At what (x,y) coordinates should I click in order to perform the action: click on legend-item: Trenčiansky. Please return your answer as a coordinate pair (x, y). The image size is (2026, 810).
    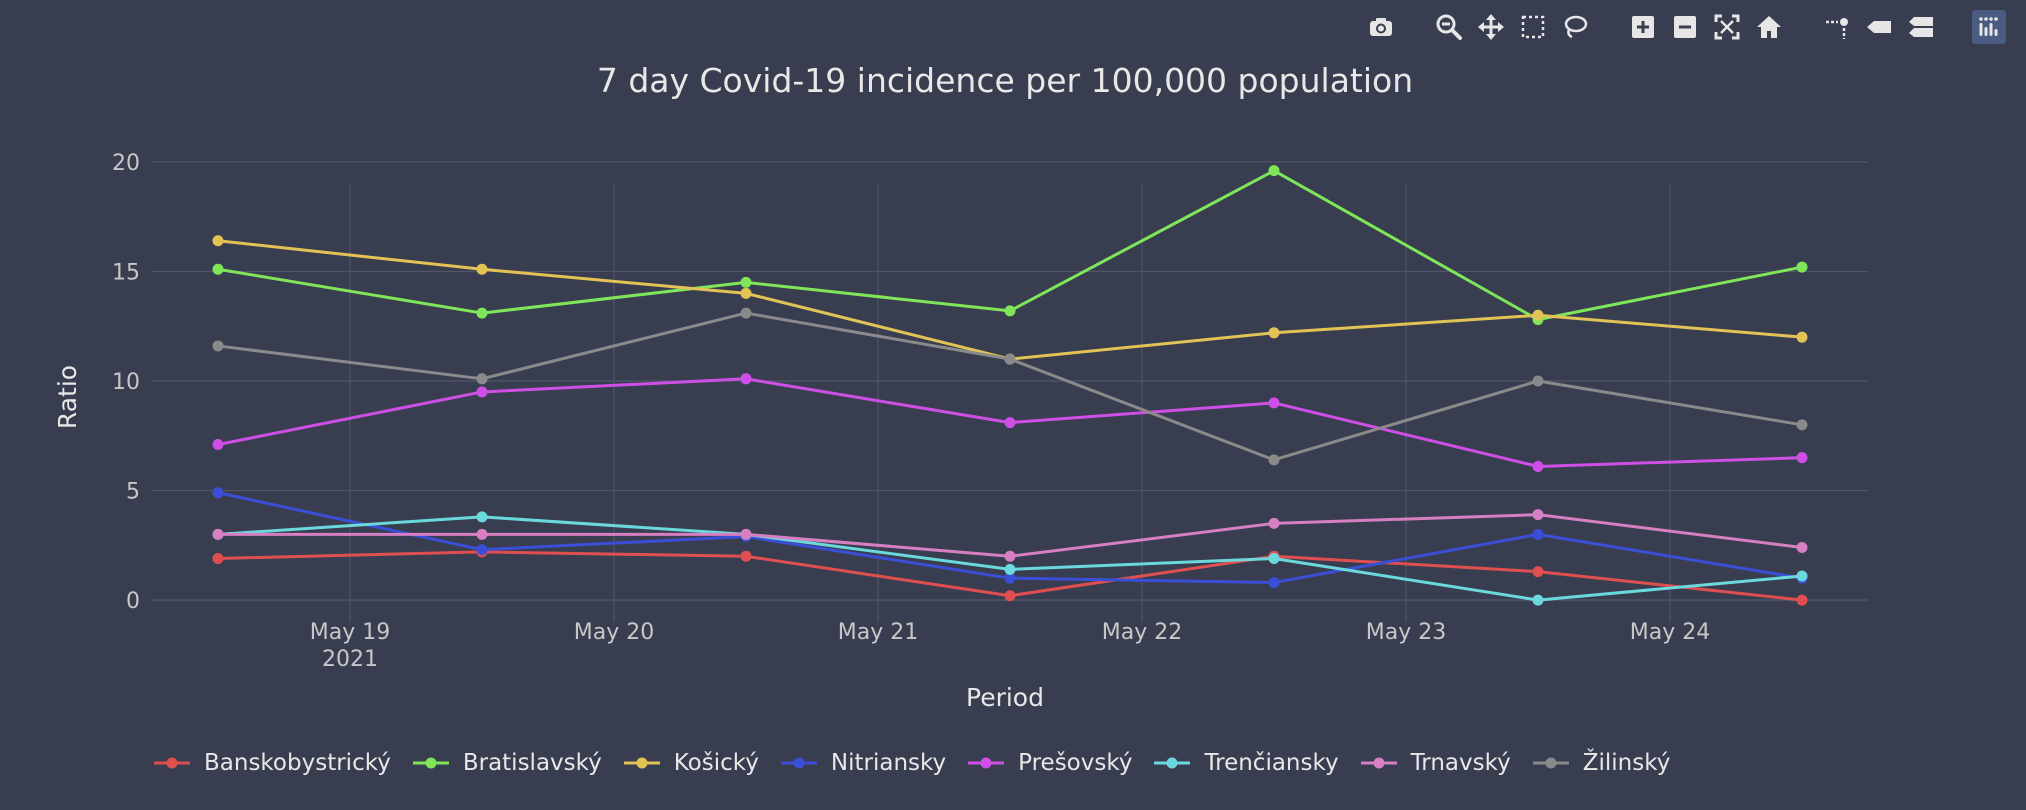
    Looking at the image, I should click on (1245, 763).